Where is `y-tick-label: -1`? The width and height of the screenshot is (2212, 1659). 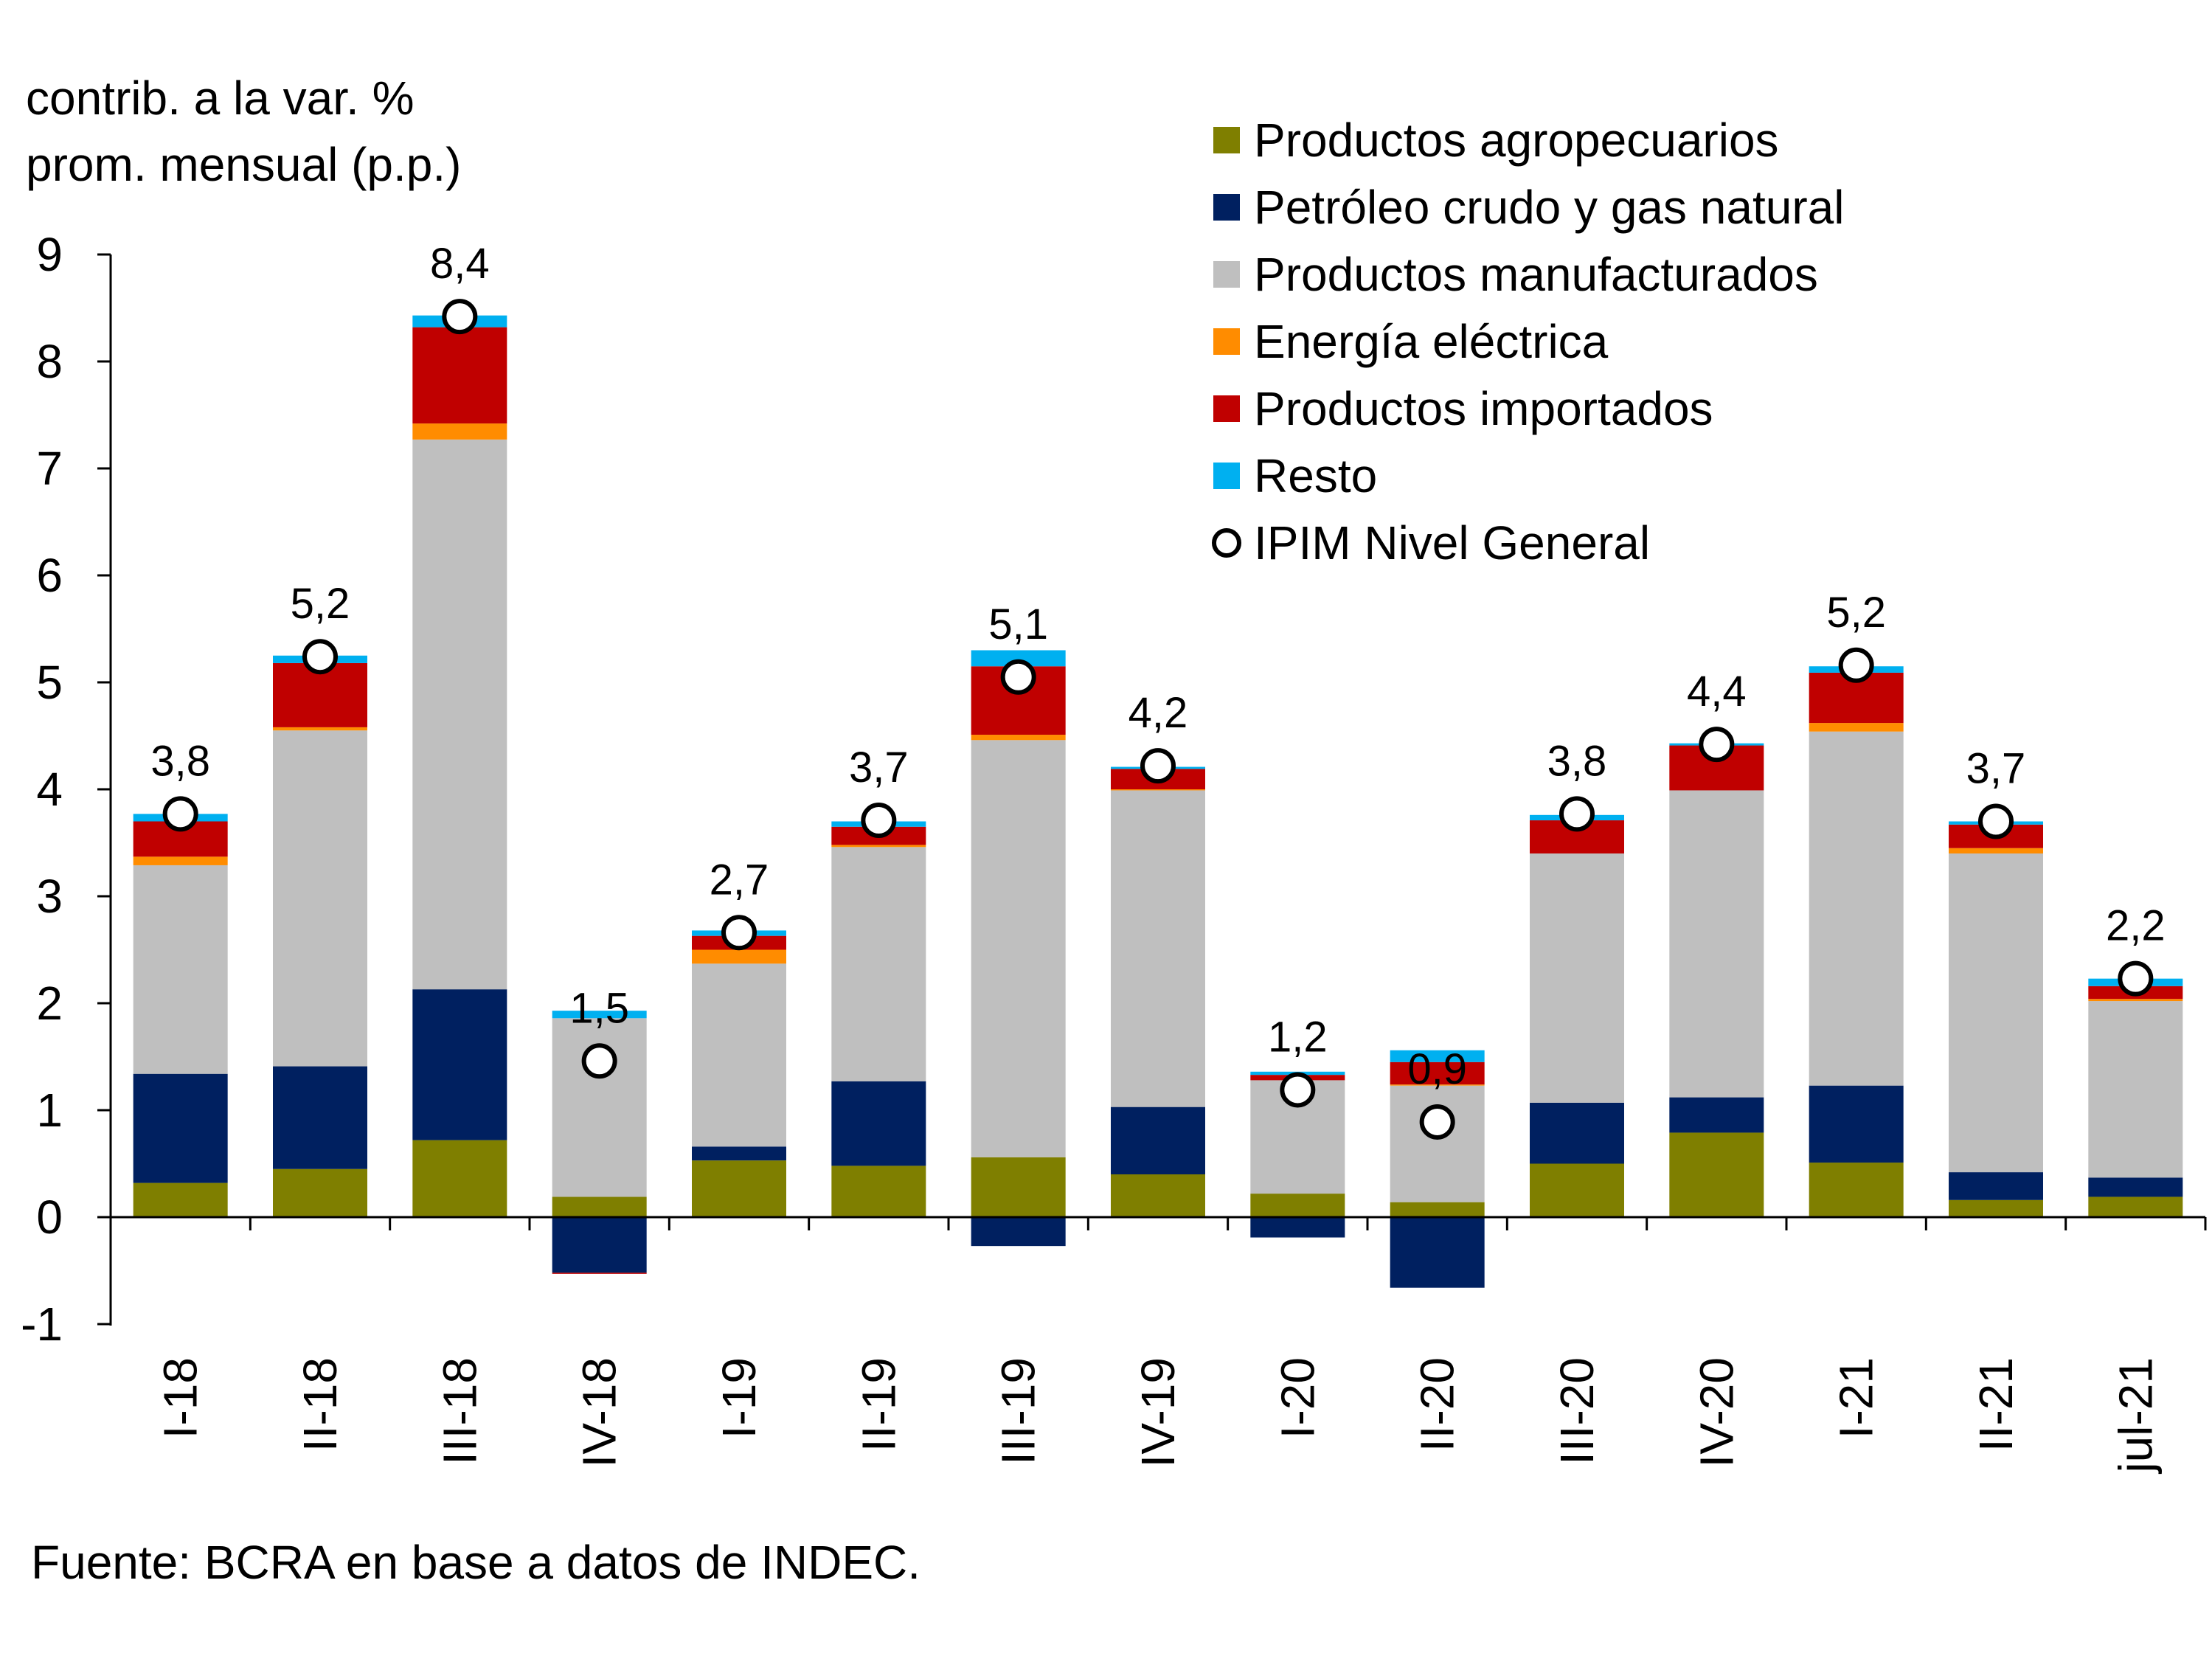 y-tick-label: -1 is located at coordinates (42, 1324).